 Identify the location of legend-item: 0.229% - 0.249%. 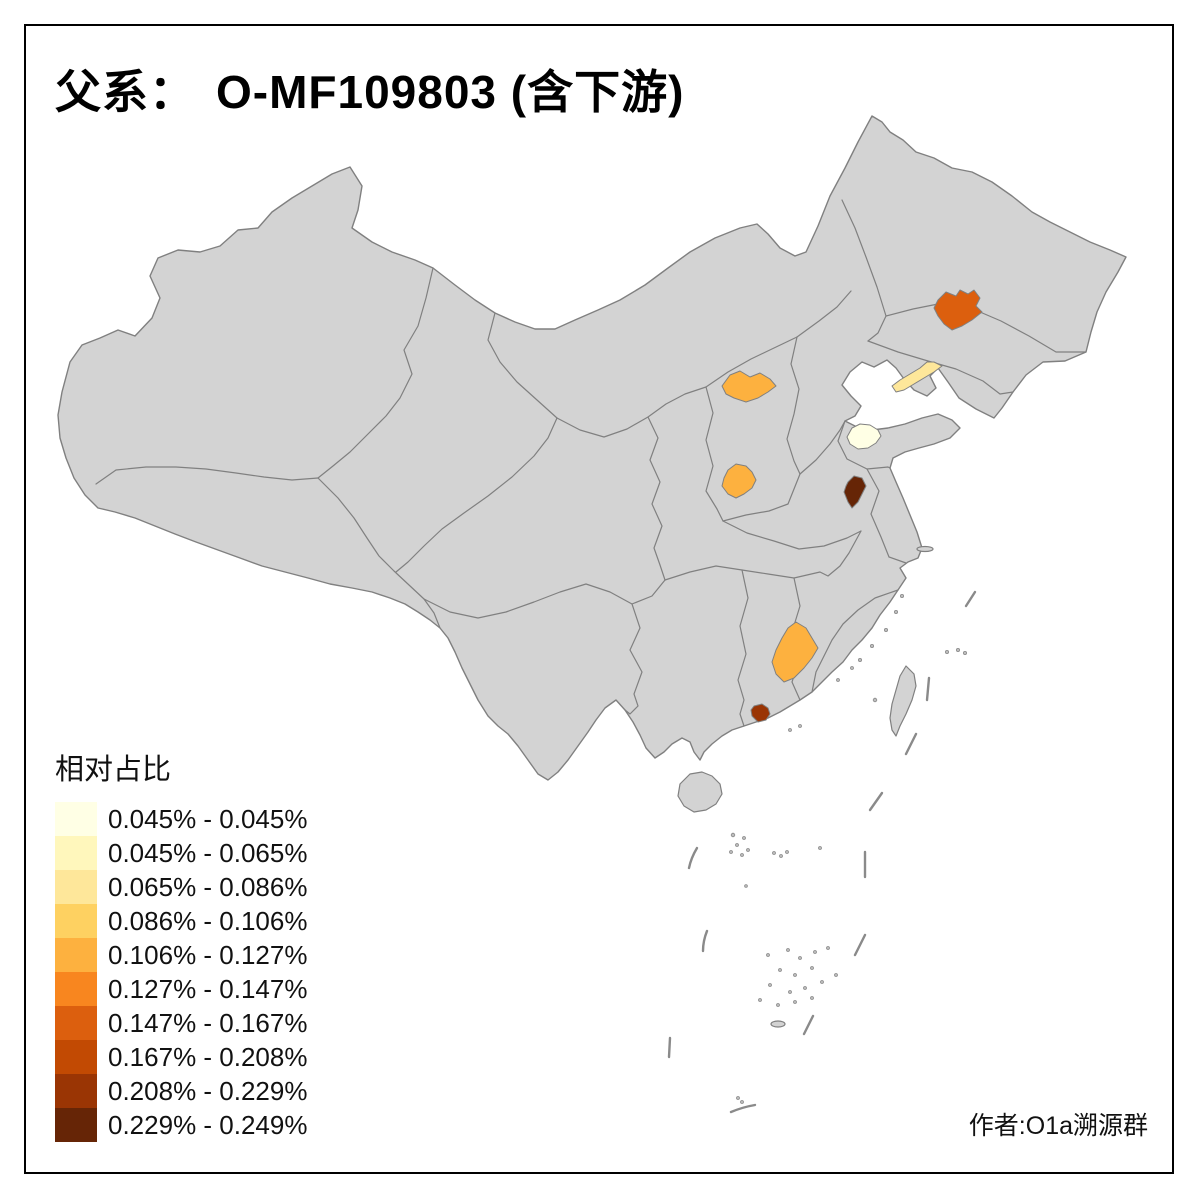
(181, 1125).